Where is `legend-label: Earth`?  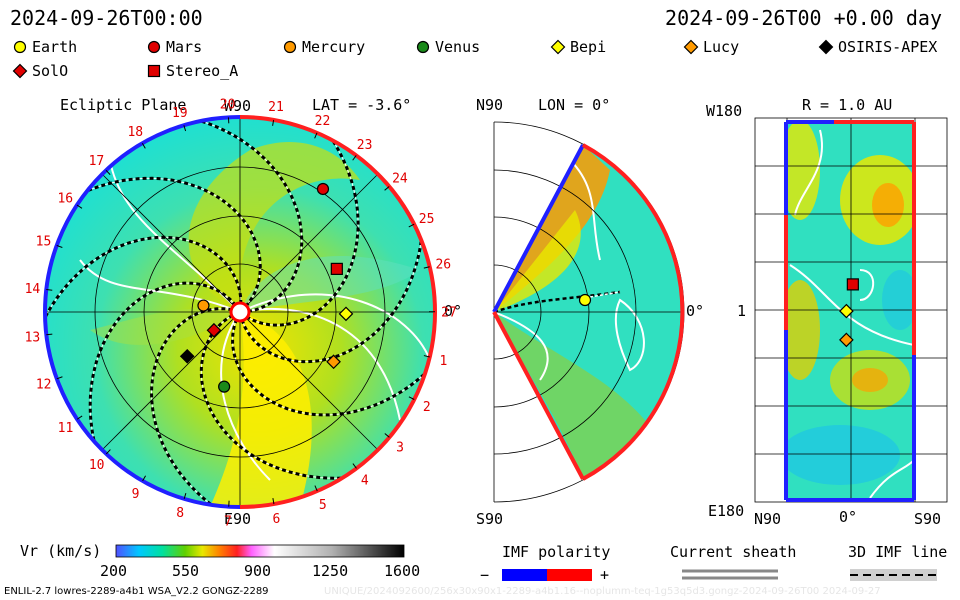 legend-label: Earth is located at coordinates (55, 47).